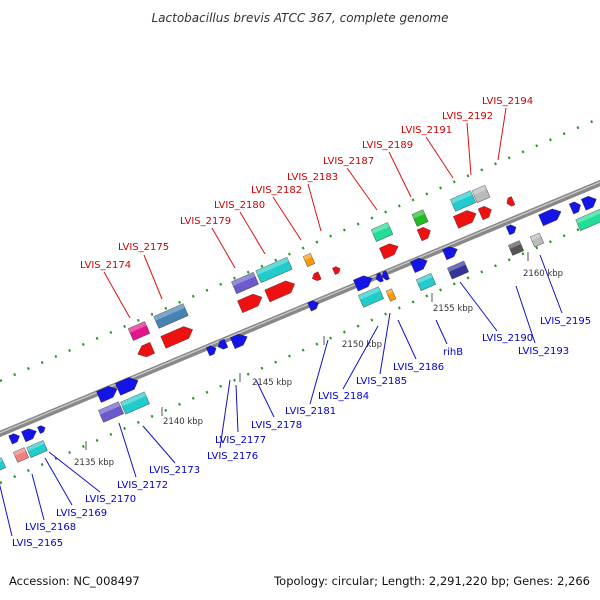  What do you see at coordinates (362, 345) in the screenshot?
I see `scale-label-3: 2150 kbp` at bounding box center [362, 345].